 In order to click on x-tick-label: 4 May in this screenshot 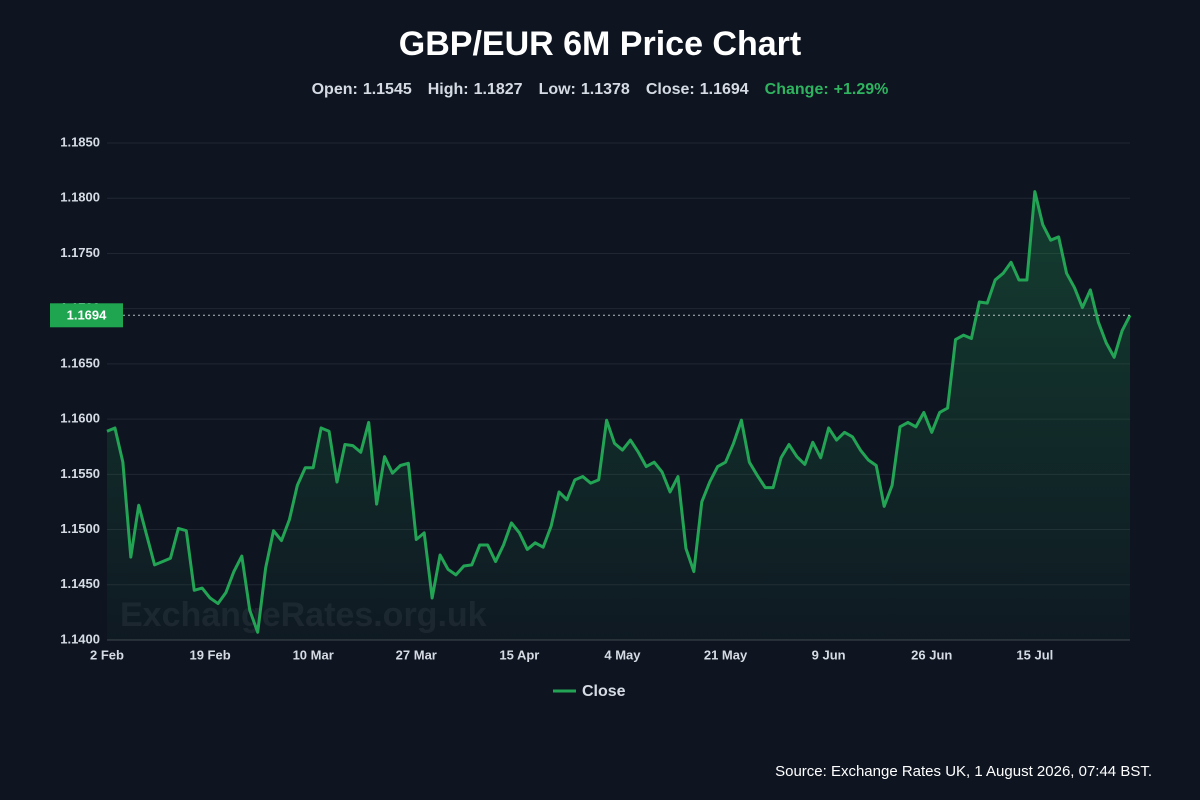, I will do `click(622, 654)`.